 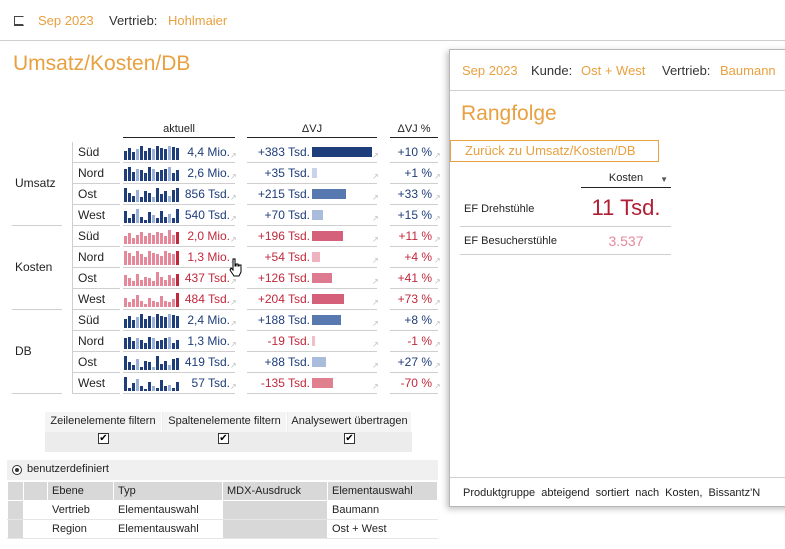 I want to click on kpi-row: Nord 2,6 Mio. ↗ +35 Tsd. ↗ +1 % ↗, so click(x=257, y=173).